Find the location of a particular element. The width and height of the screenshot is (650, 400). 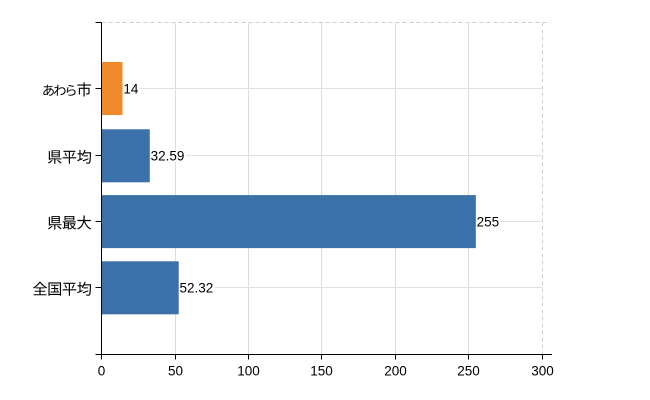

svg-text: 250 is located at coordinates (468, 371).